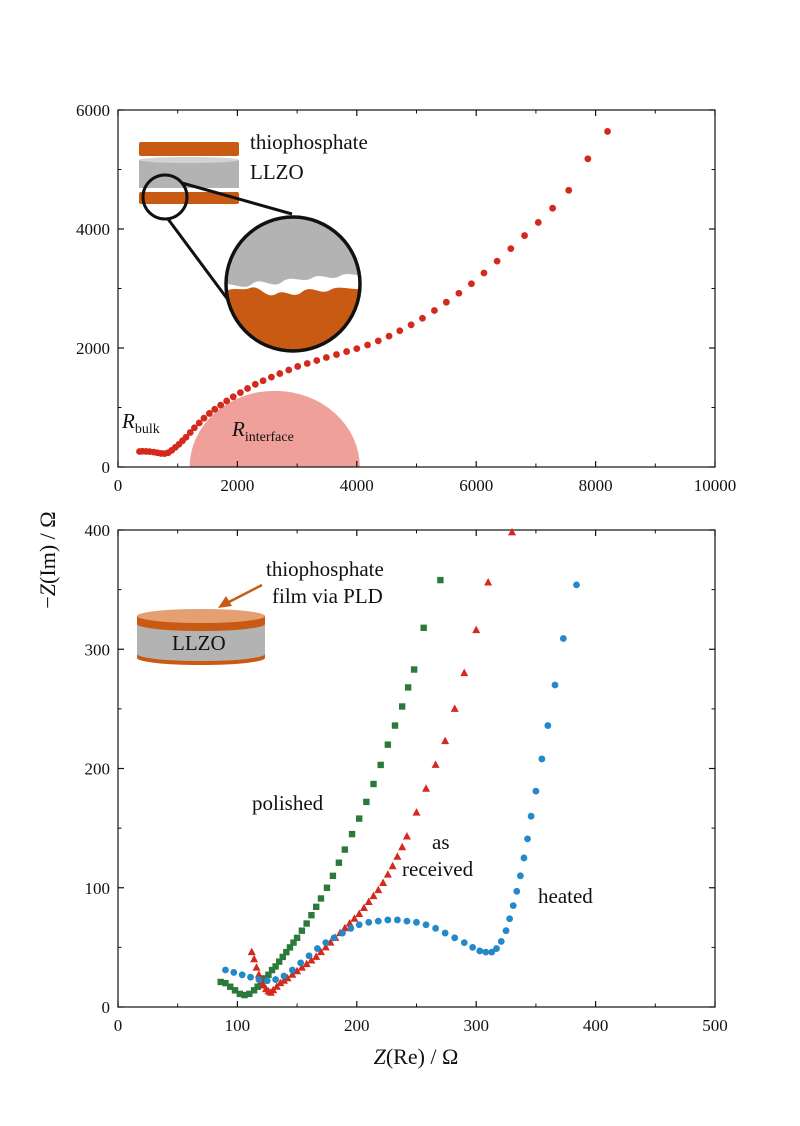  What do you see at coordinates (416, 1056) in the screenshot?
I see `x-axis-title: Z(Re) / Ω` at bounding box center [416, 1056].